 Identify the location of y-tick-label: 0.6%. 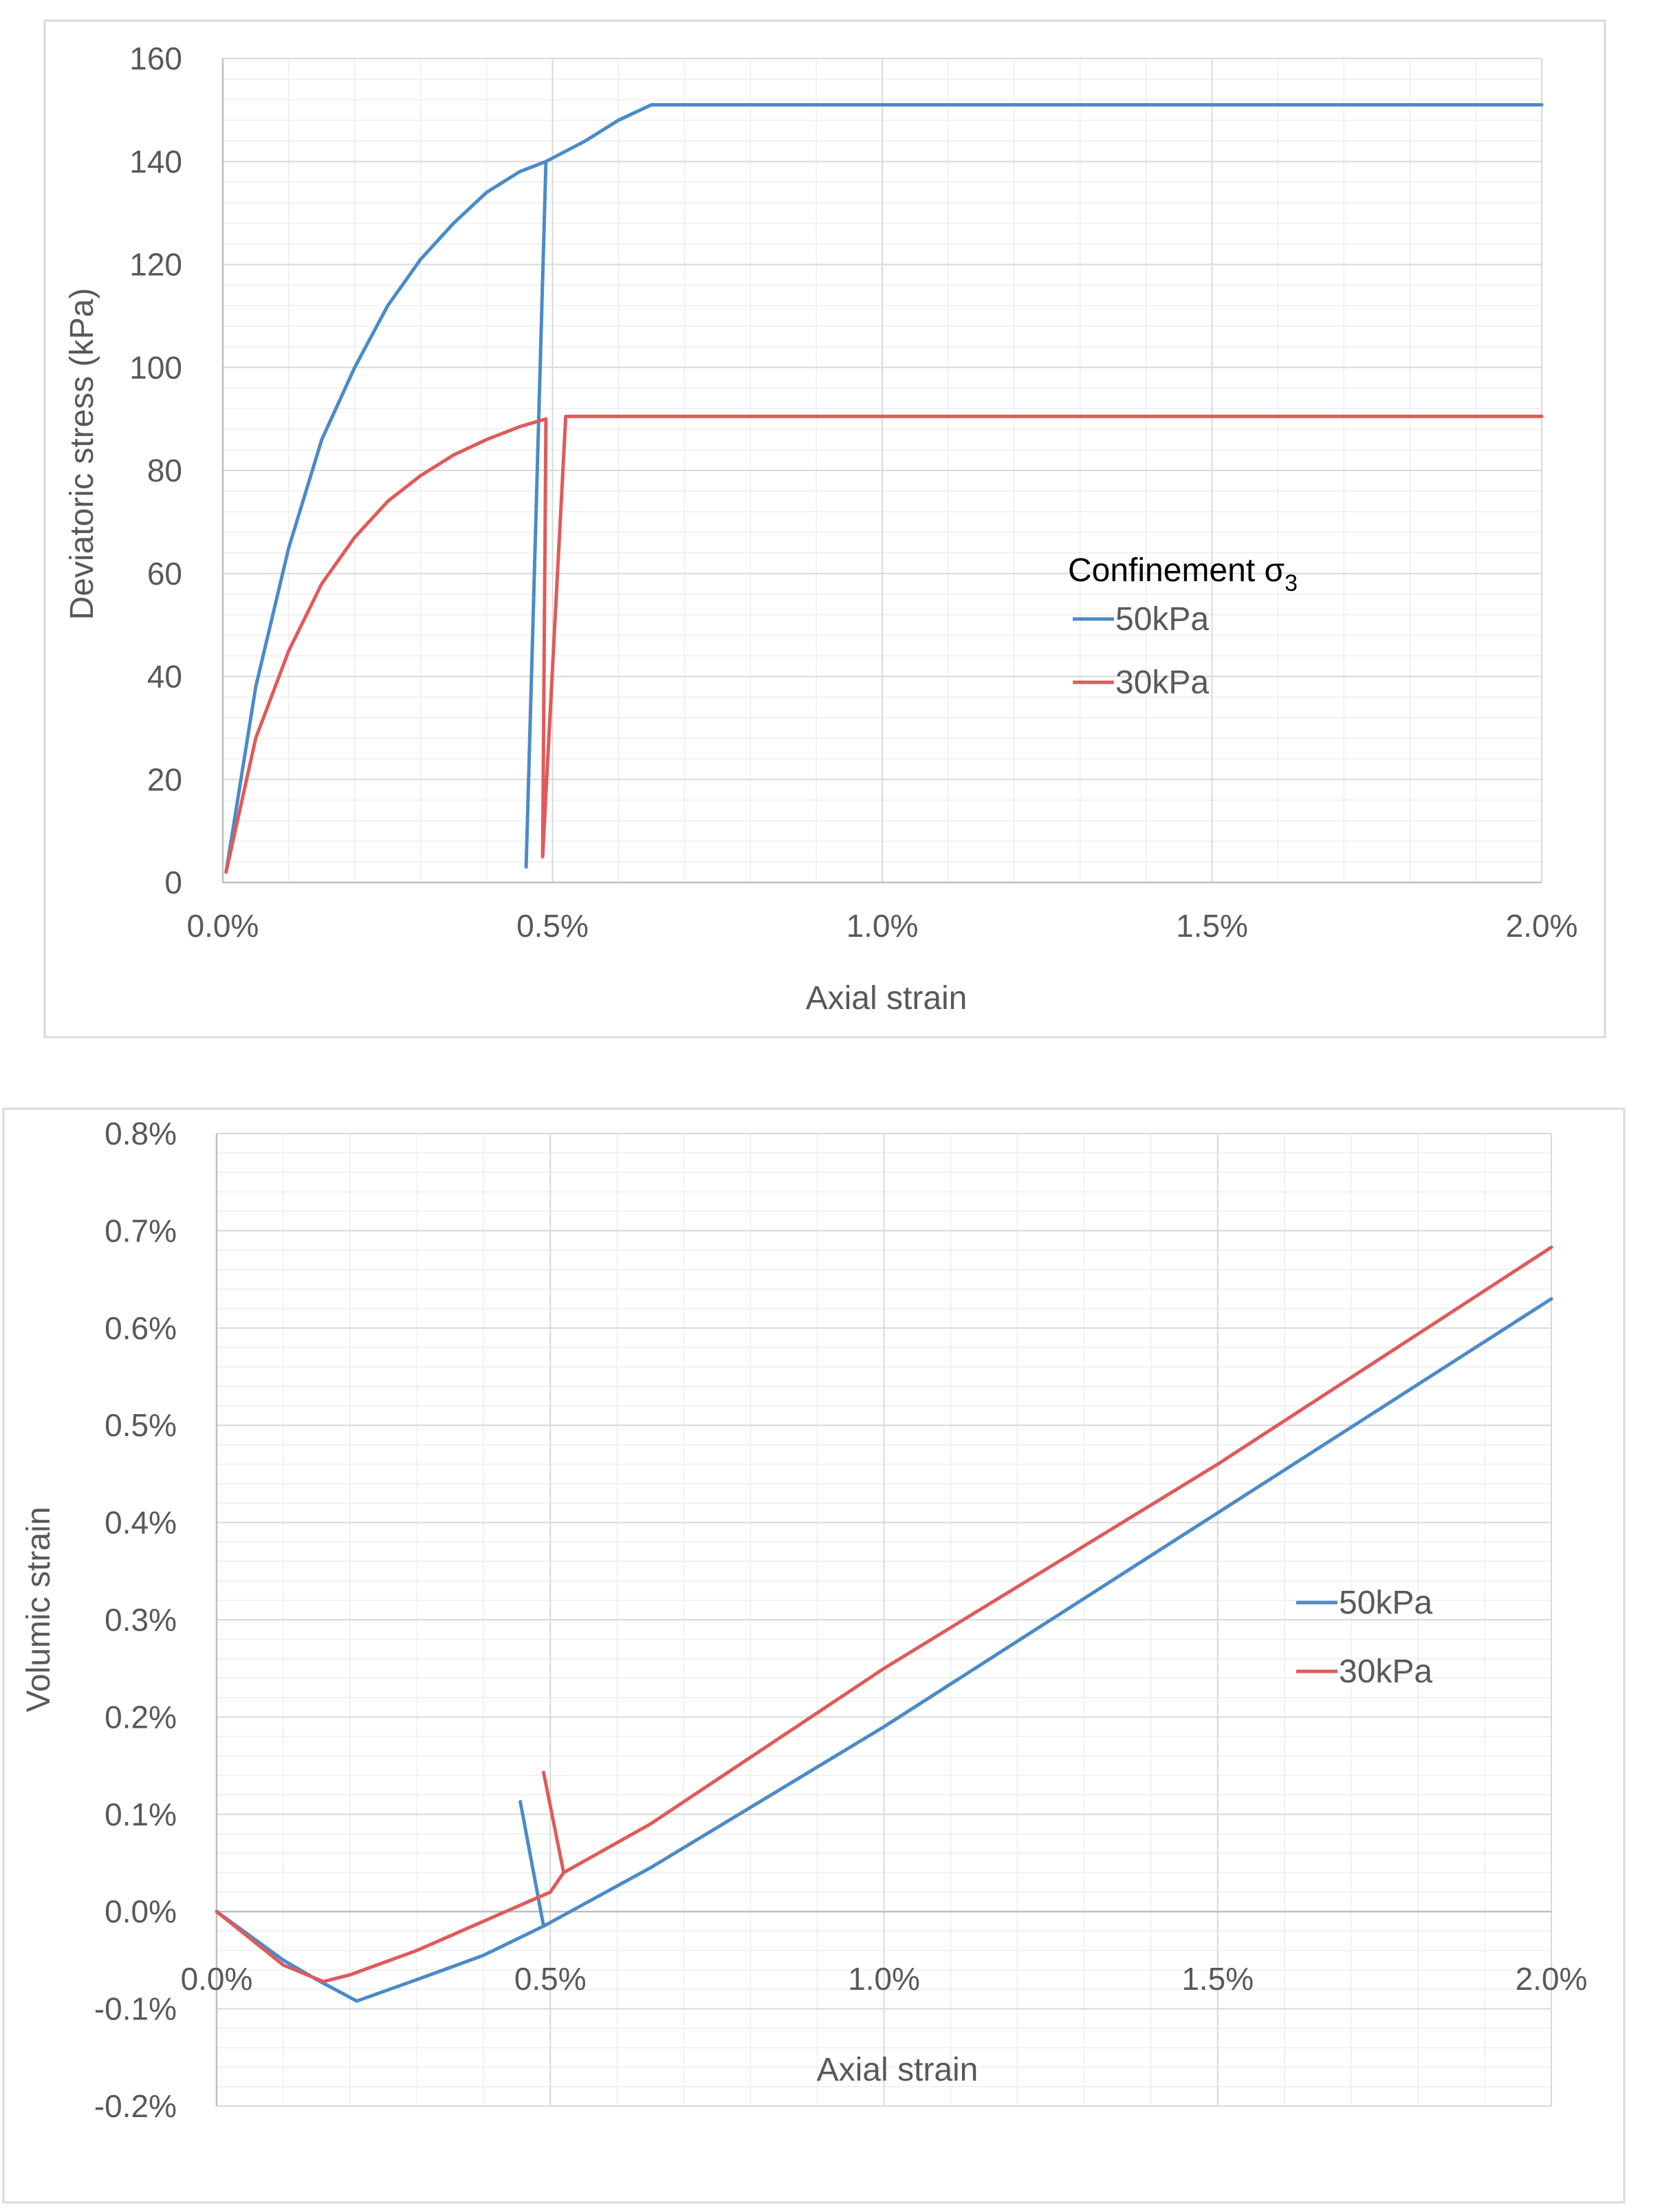
(141, 1328).